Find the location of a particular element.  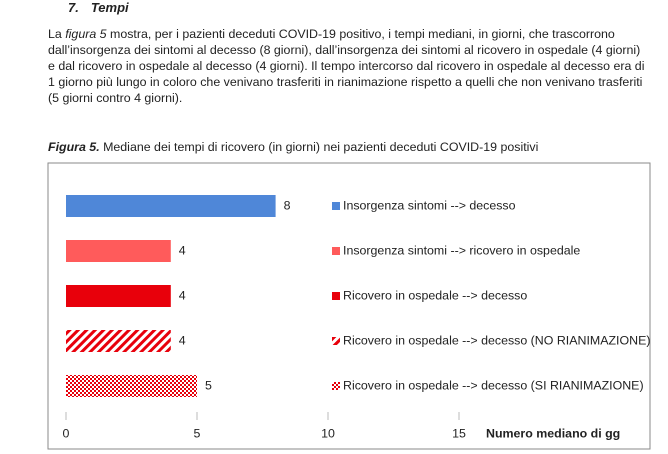

x-tick-label: 0 is located at coordinates (66, 433).